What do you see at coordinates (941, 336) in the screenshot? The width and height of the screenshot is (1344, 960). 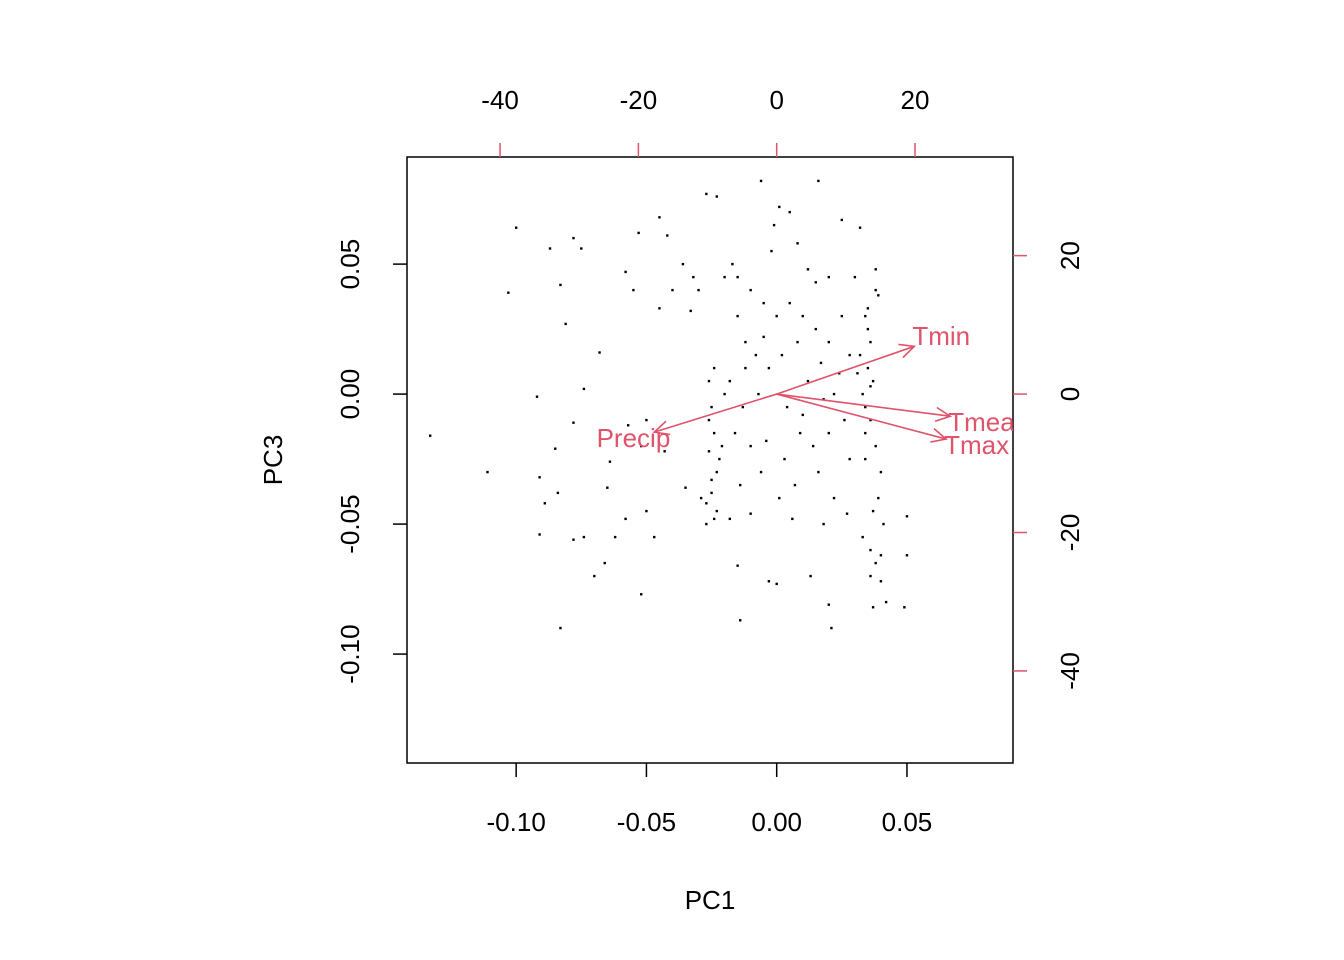 I see `loading-label: Tmin` at bounding box center [941, 336].